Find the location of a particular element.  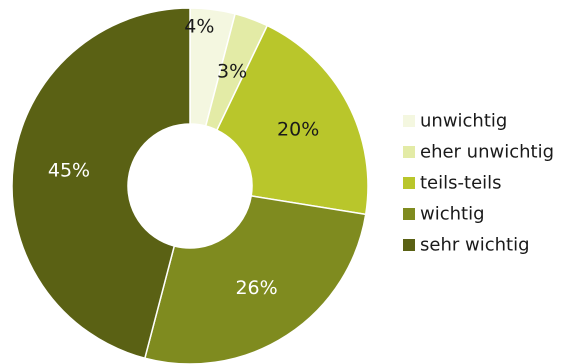

legend-item-sehr-wichtig: sehr wichtig is located at coordinates (466, 245).